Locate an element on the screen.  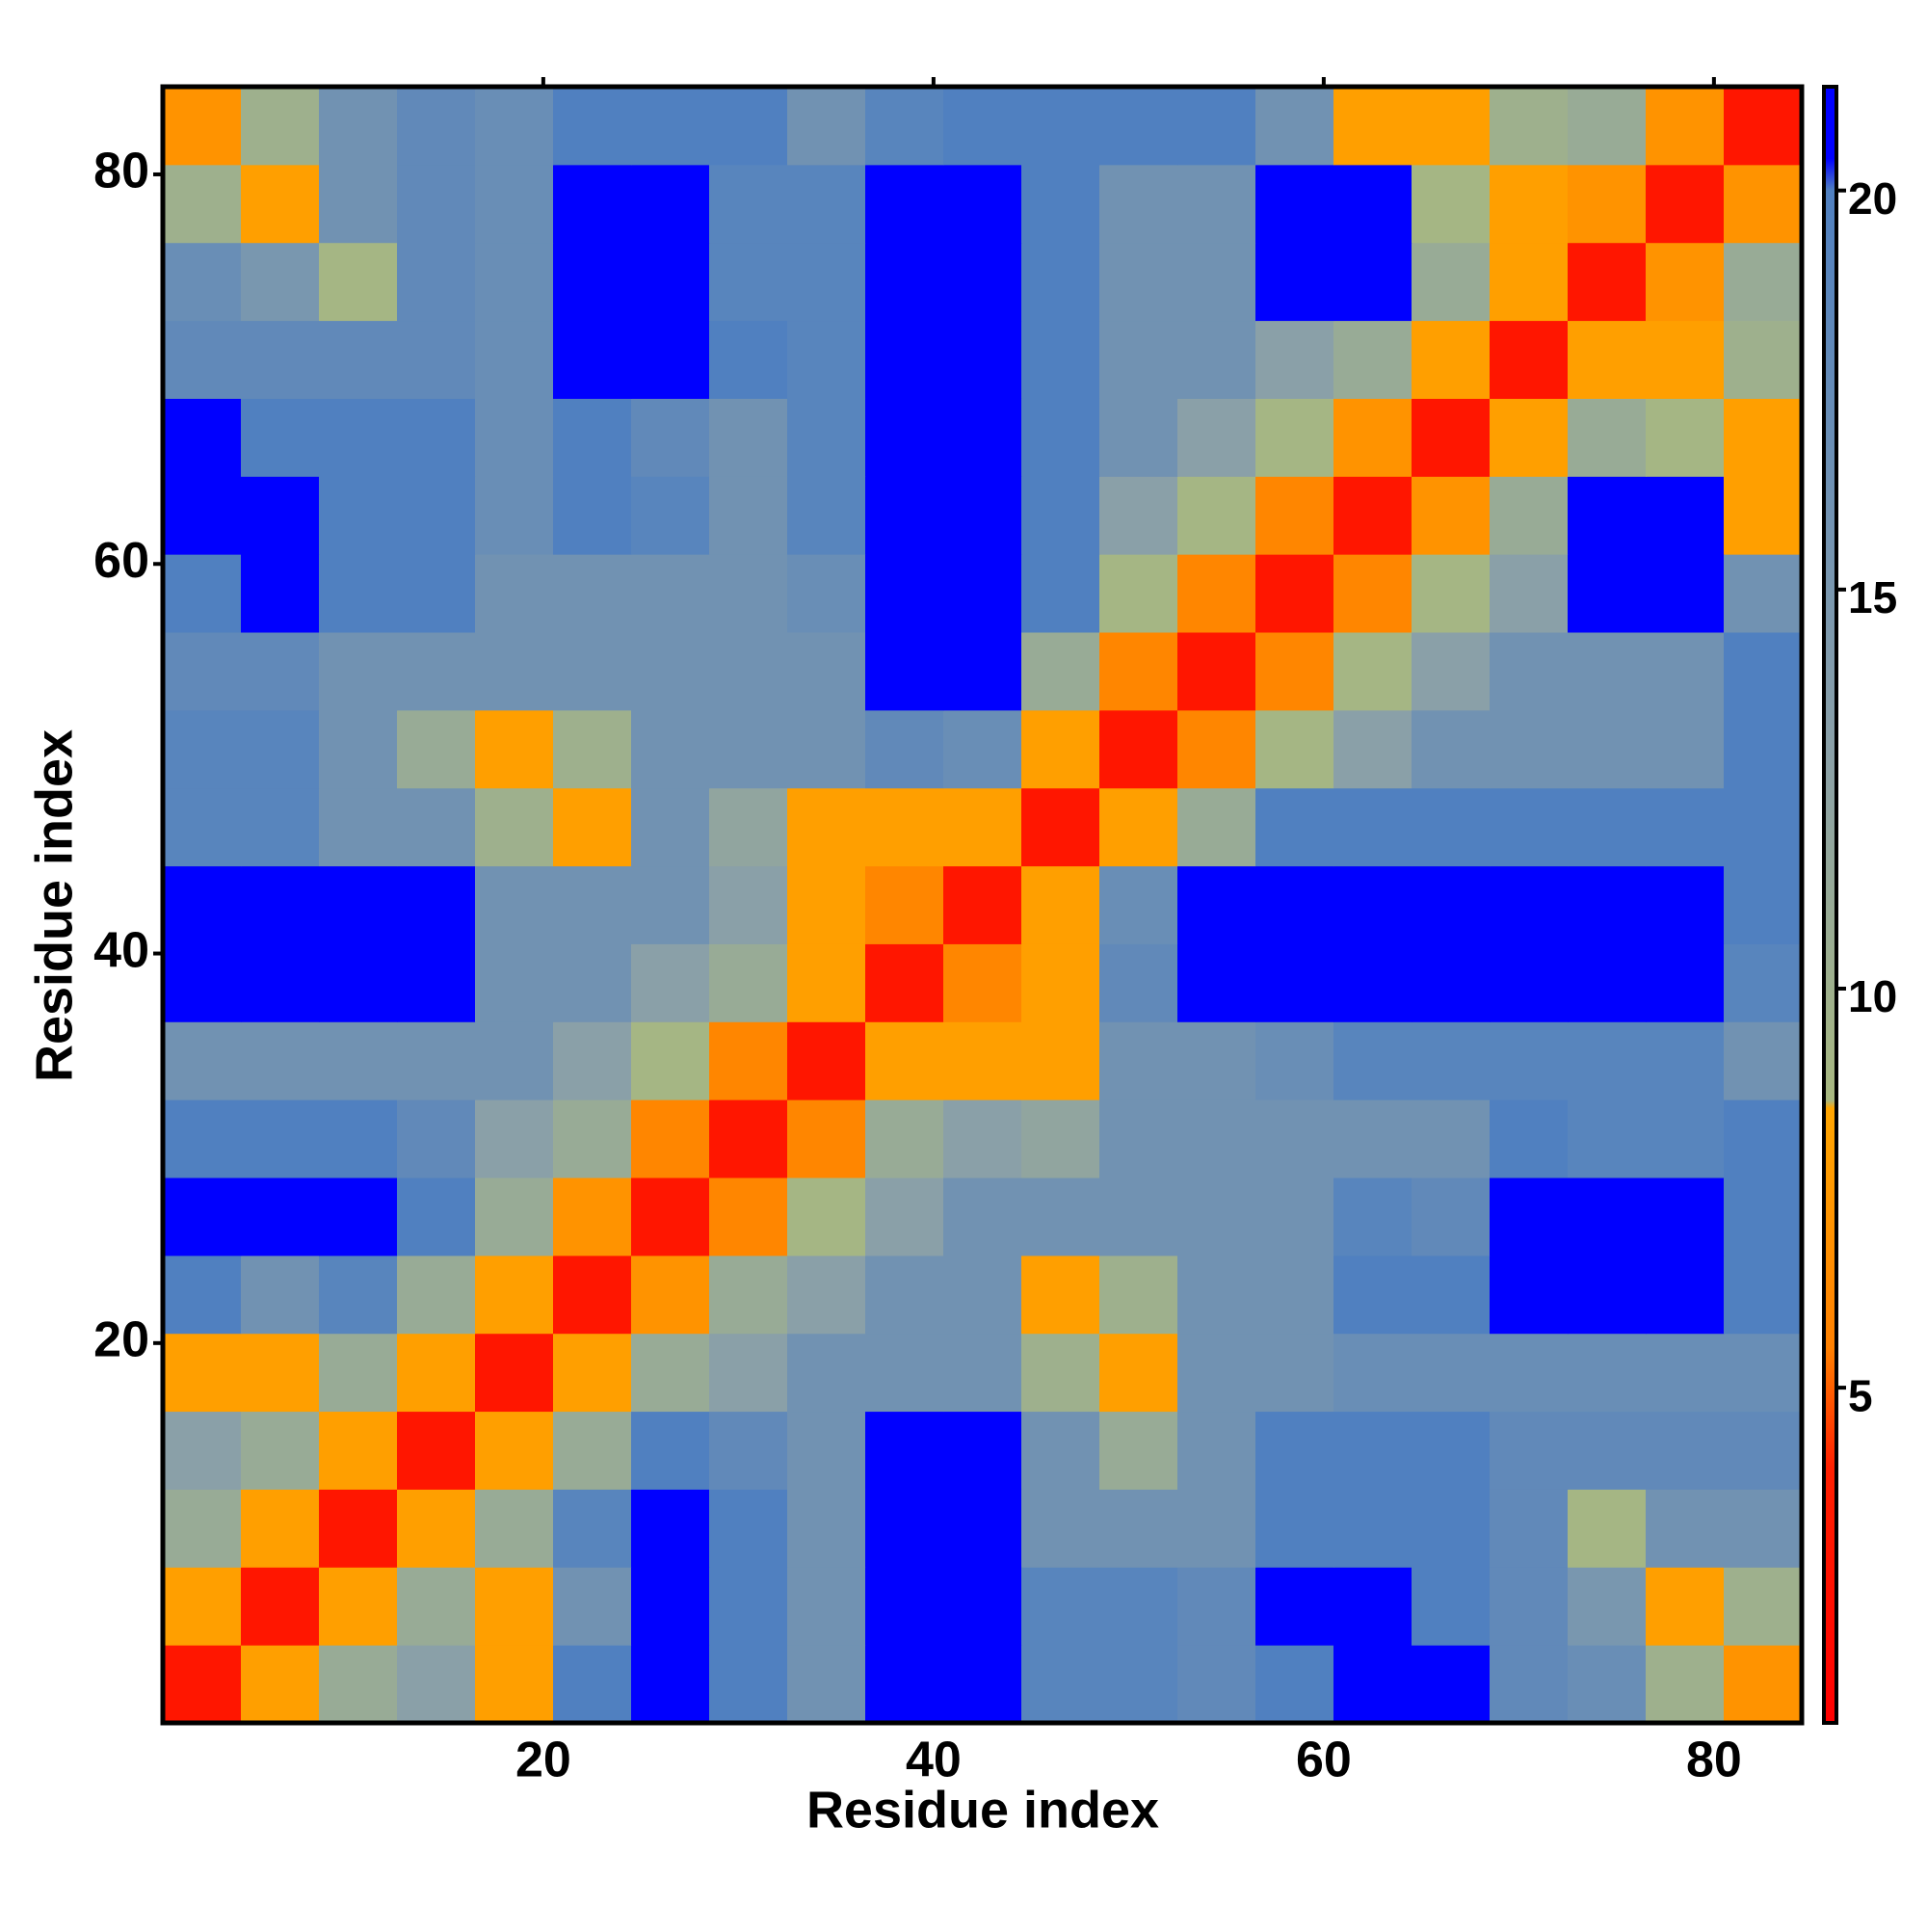
y-tick-label: 80 is located at coordinates (121, 171).